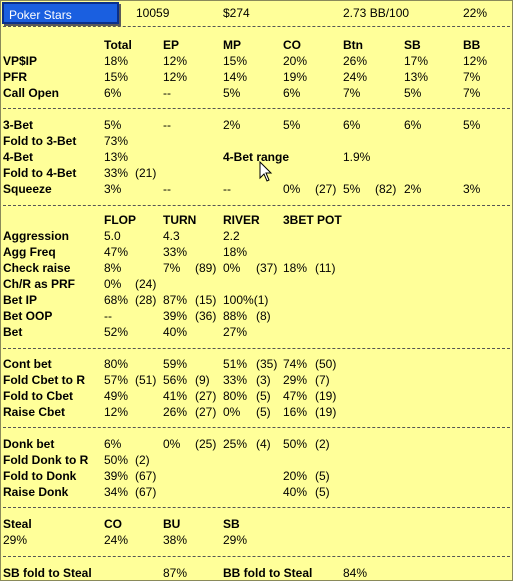 The height and width of the screenshot is (581, 513). I want to click on hands-count: 10059, so click(153, 13).